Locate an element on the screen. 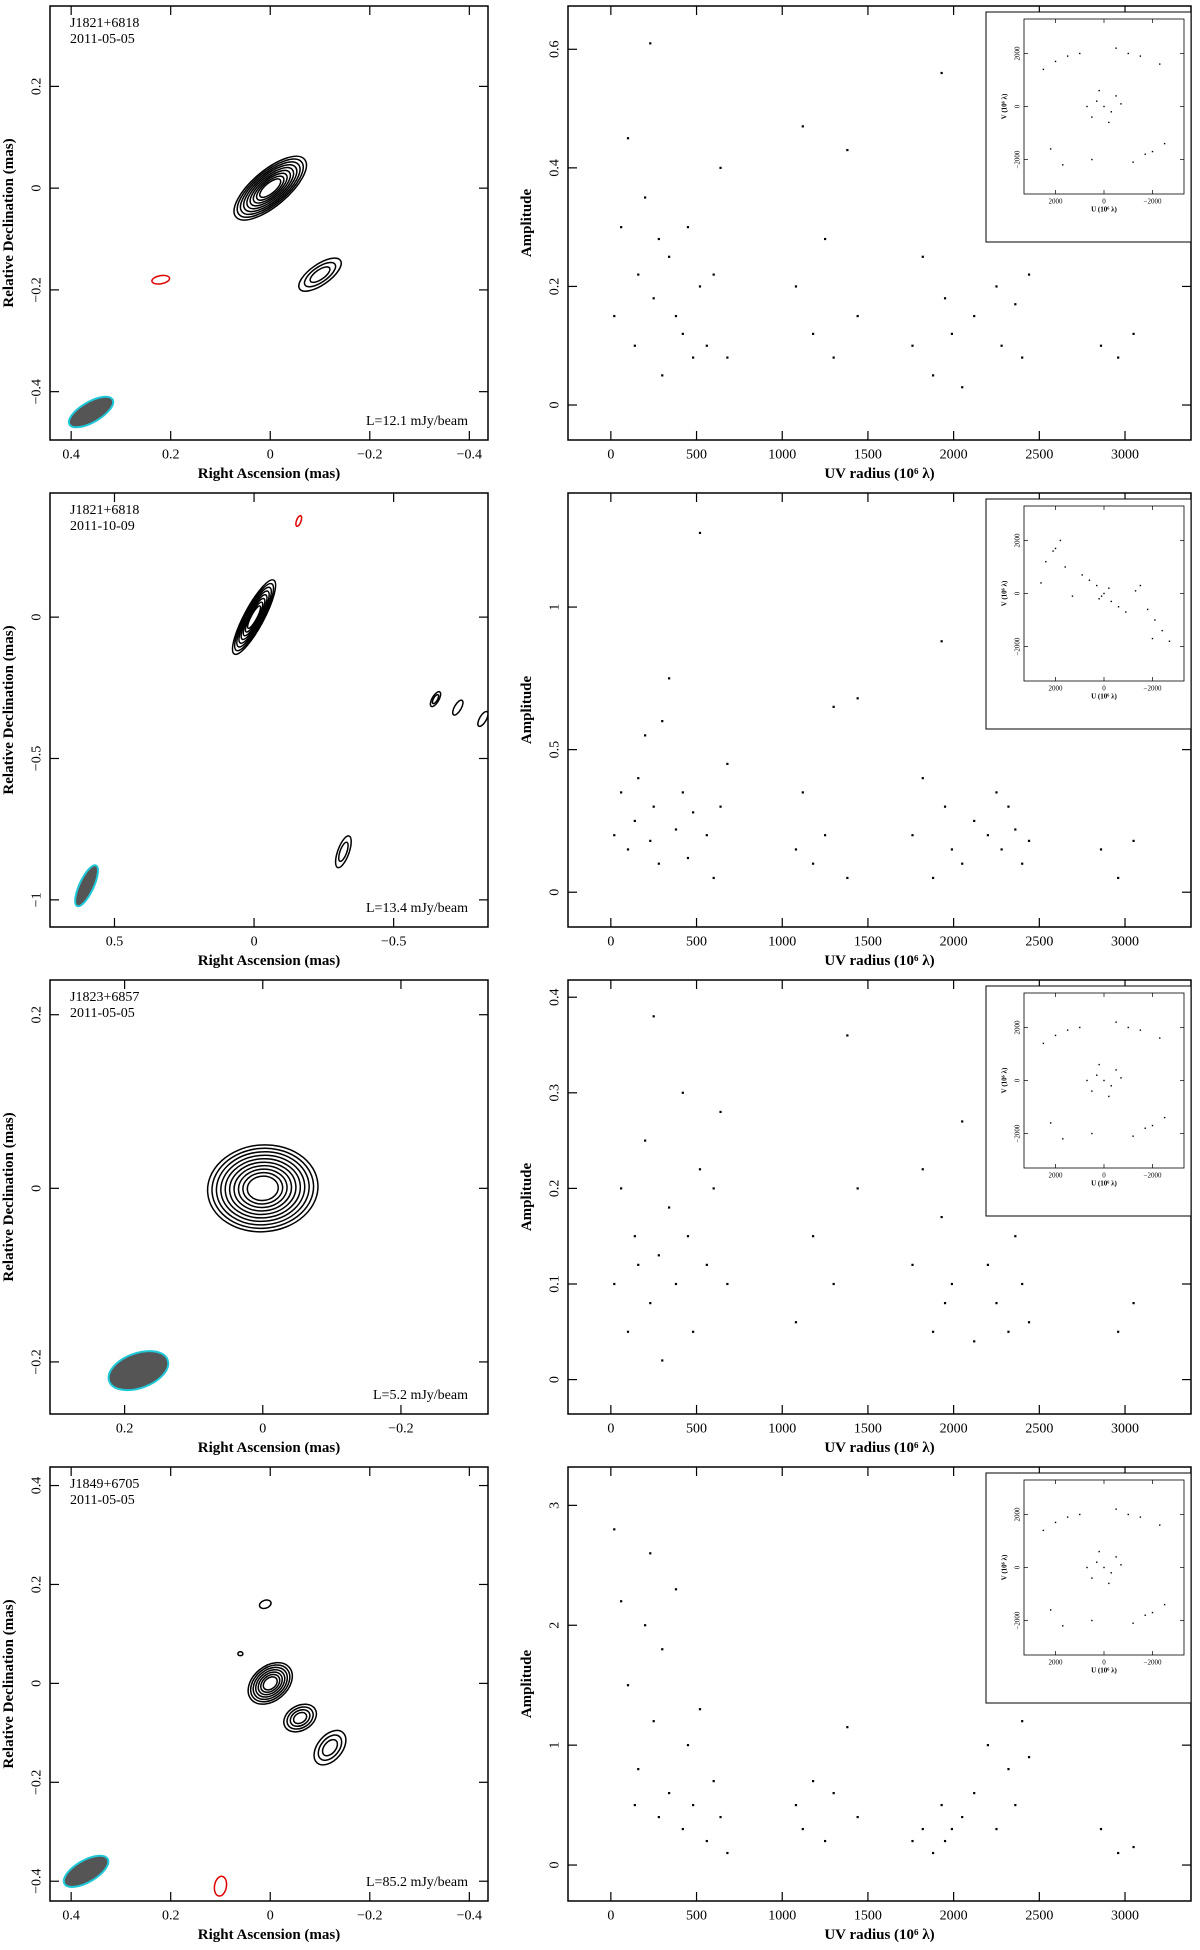 The width and height of the screenshot is (1200, 1950). y-tick-label: 2000 is located at coordinates (1017, 1027).